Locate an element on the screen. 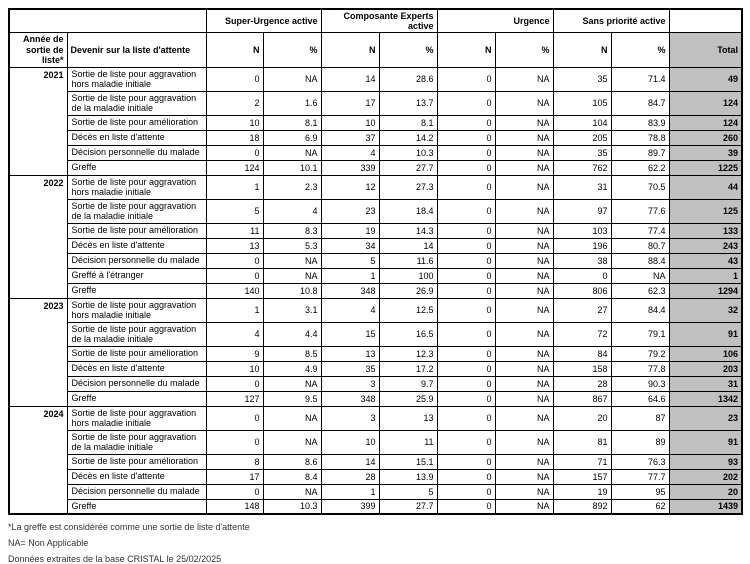 This screenshot has height=564, width=750. total-cell: 43 is located at coordinates (705, 260).